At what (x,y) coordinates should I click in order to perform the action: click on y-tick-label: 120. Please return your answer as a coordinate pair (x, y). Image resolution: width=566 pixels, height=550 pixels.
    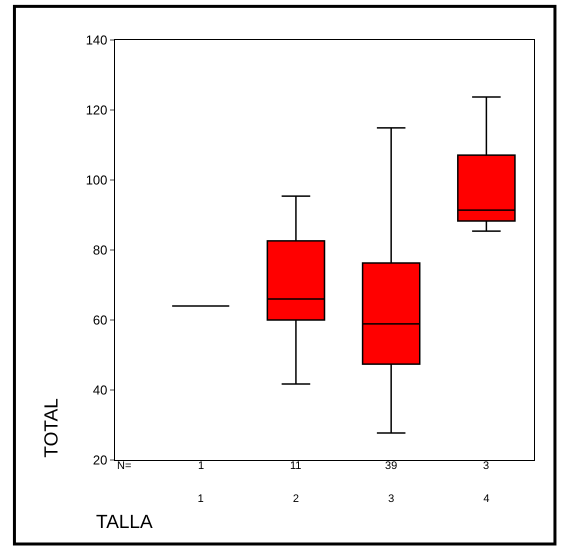
    Looking at the image, I should click on (97, 110).